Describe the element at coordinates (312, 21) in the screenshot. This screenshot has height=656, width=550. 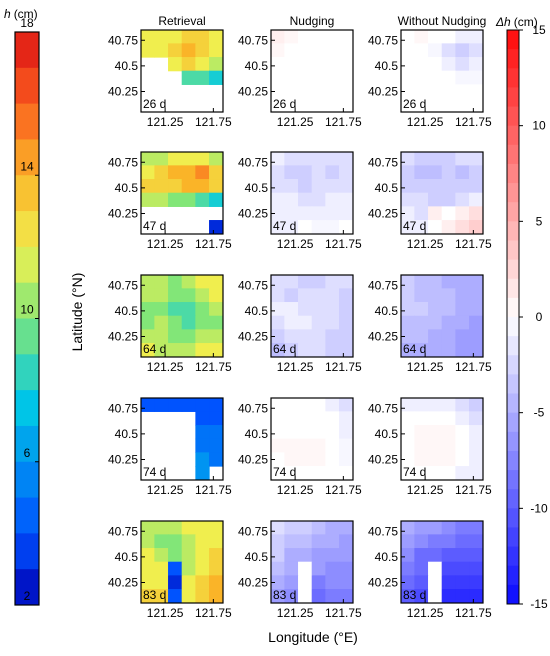
I see `column-title-nudging: Nudging` at that location.